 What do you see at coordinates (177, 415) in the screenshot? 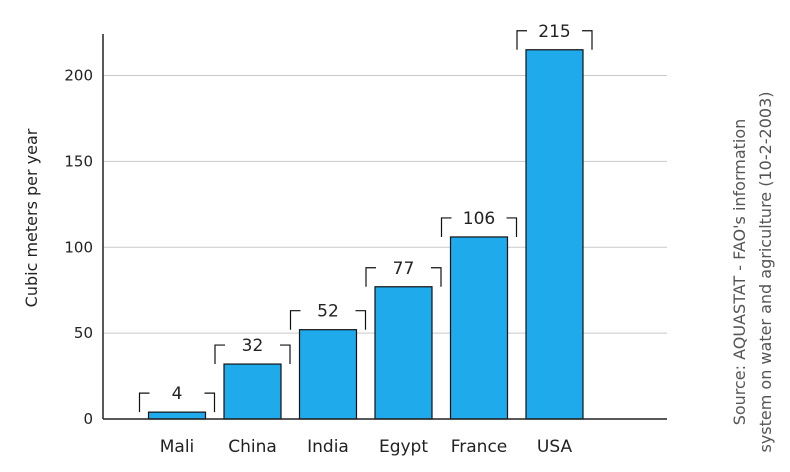
I see `bar-mali` at bounding box center [177, 415].